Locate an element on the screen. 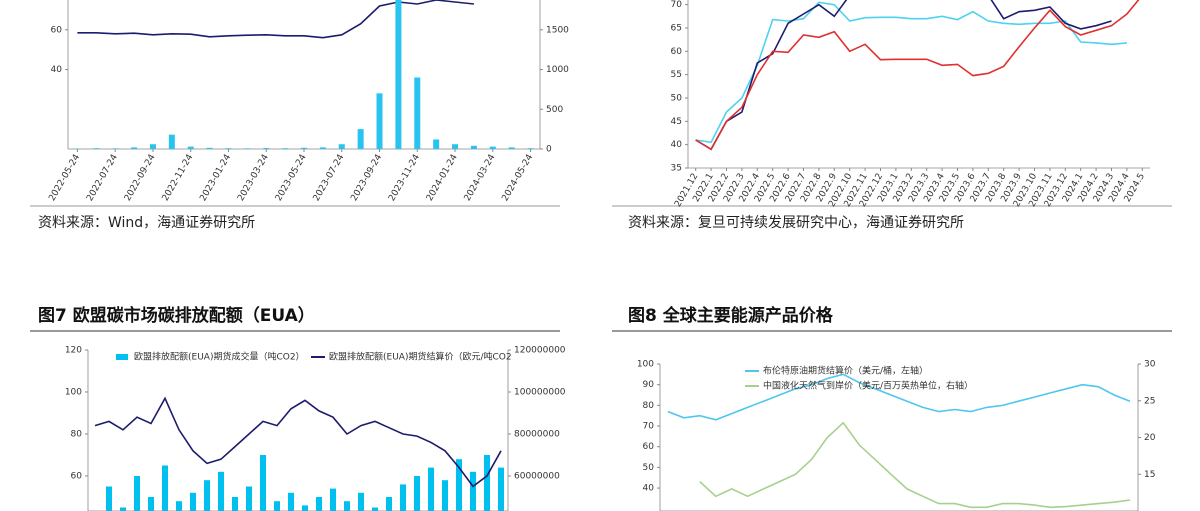 Image resolution: width=1200 pixels, height=511 pixels. x-tick-label: 2023-05-24 is located at coordinates (291, 178).